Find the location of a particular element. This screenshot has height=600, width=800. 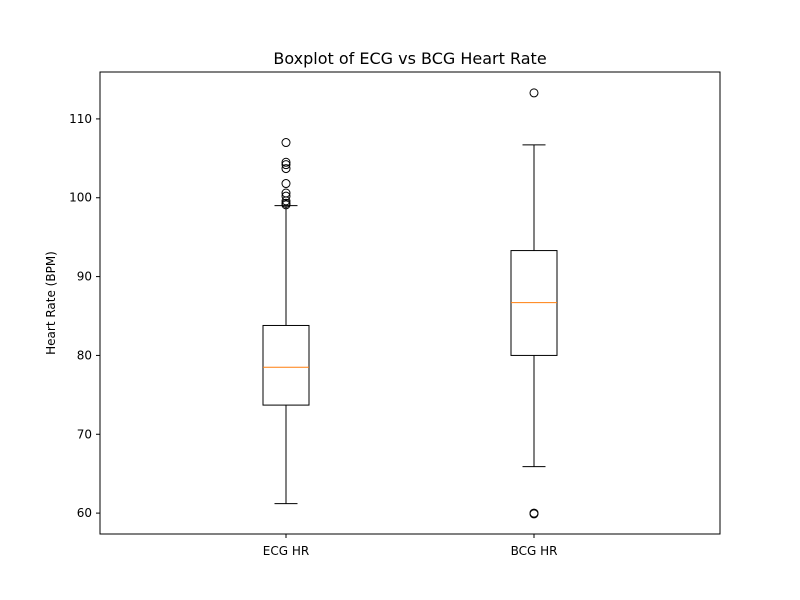

y-tick-label: 80 is located at coordinates (84, 355).